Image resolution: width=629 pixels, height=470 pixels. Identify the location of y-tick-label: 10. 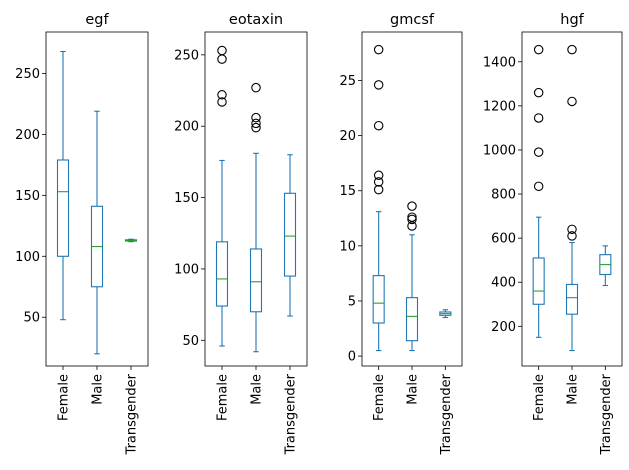
(347, 246).